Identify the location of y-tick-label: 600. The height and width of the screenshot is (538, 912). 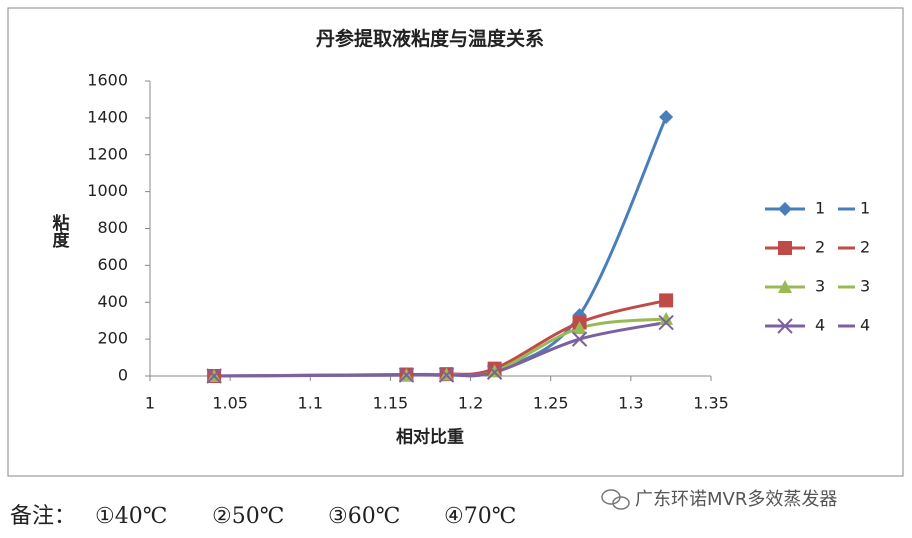
(112, 264).